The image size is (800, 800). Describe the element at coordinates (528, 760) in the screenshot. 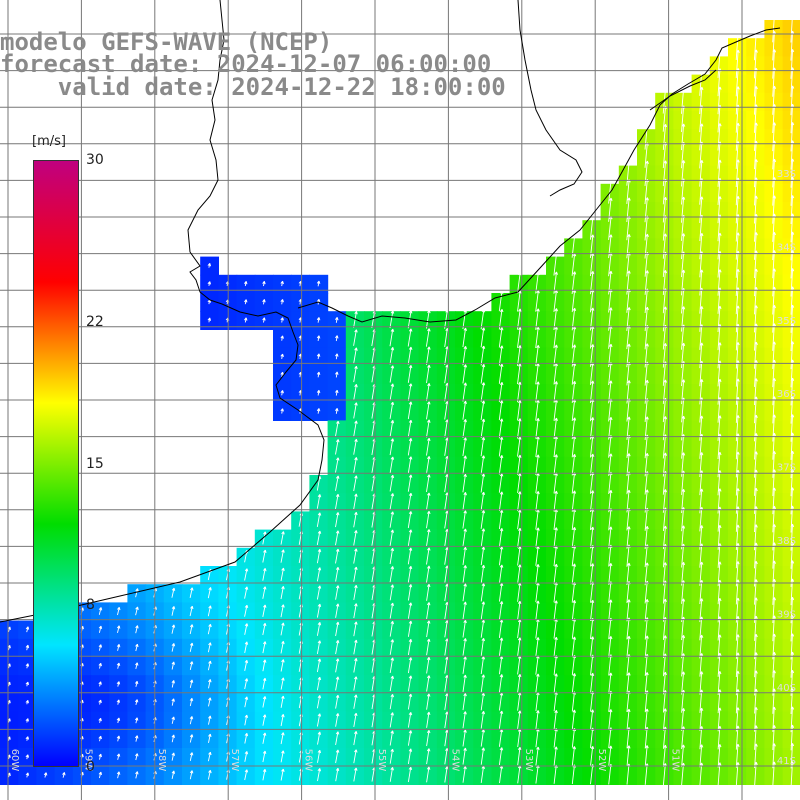

I see `longitude-label: 53W` at that location.